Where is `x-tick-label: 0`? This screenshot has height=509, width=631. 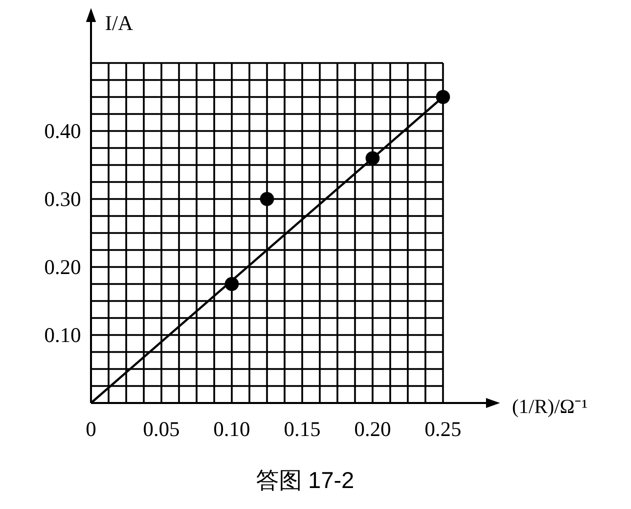 x-tick-label: 0 is located at coordinates (91, 429).